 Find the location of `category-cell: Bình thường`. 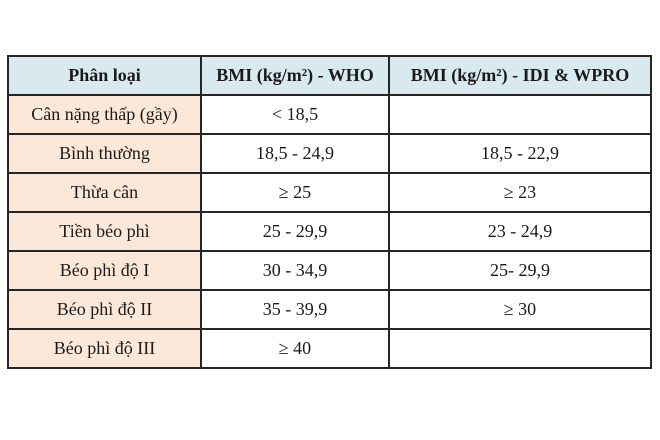

category-cell: Bình thường is located at coordinates (104, 153).